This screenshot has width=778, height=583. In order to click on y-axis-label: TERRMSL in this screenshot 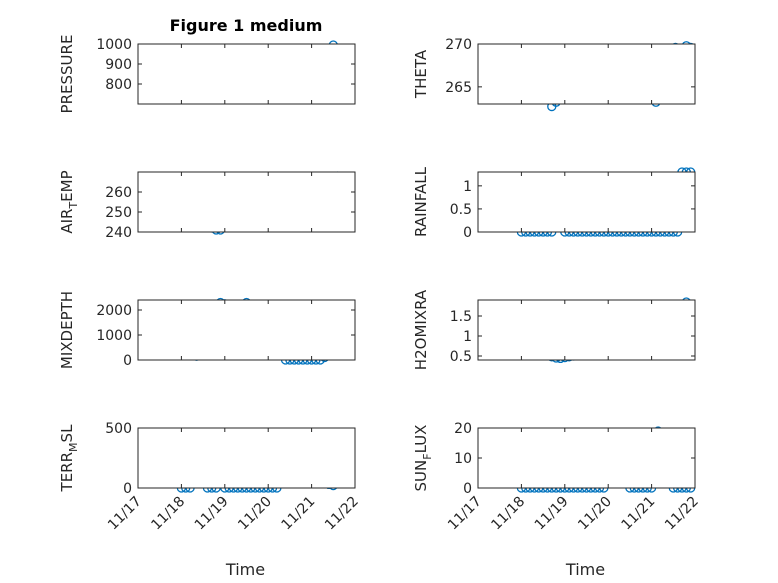, I will do `click(69, 458)`.